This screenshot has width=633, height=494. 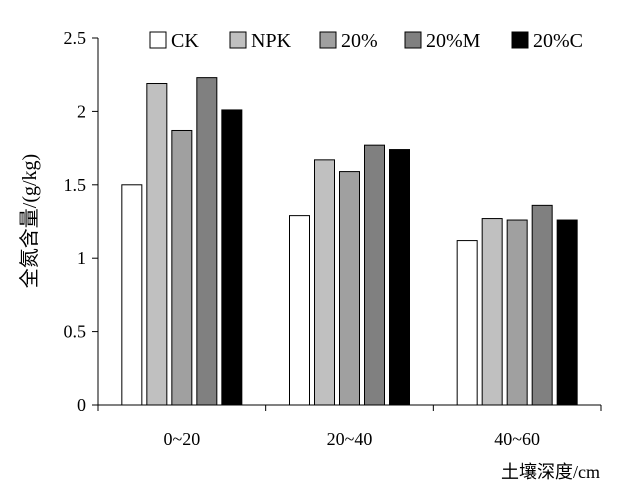 I want to click on bar-20%C-40~60, so click(x=567, y=312).